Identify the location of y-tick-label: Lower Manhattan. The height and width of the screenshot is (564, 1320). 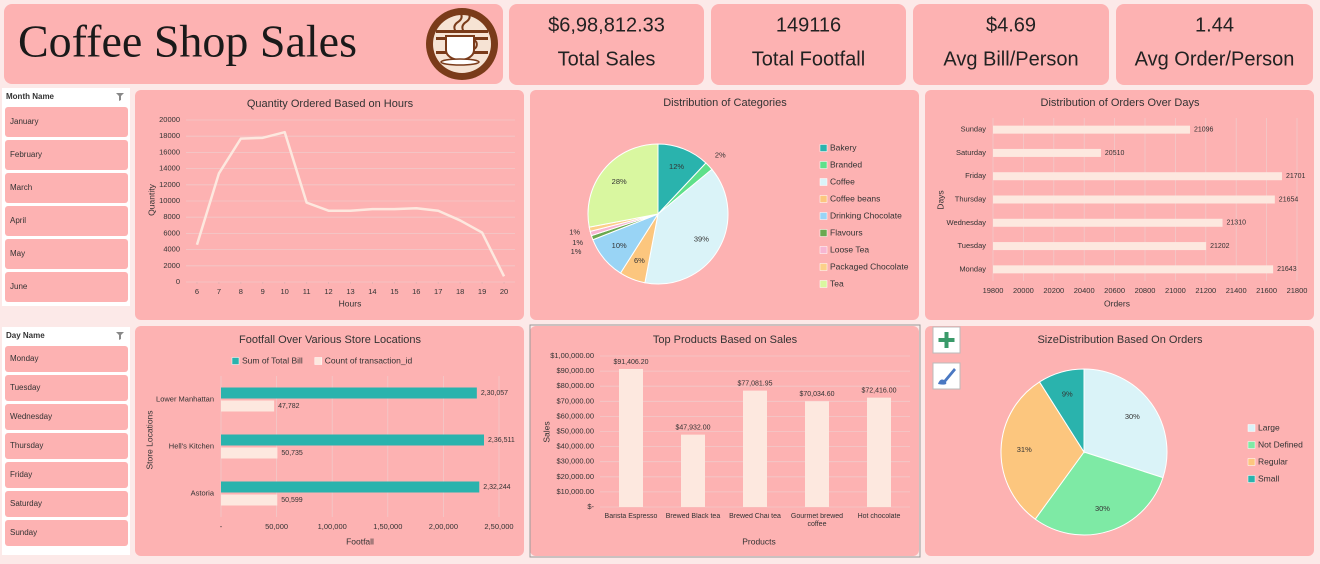
(185, 398).